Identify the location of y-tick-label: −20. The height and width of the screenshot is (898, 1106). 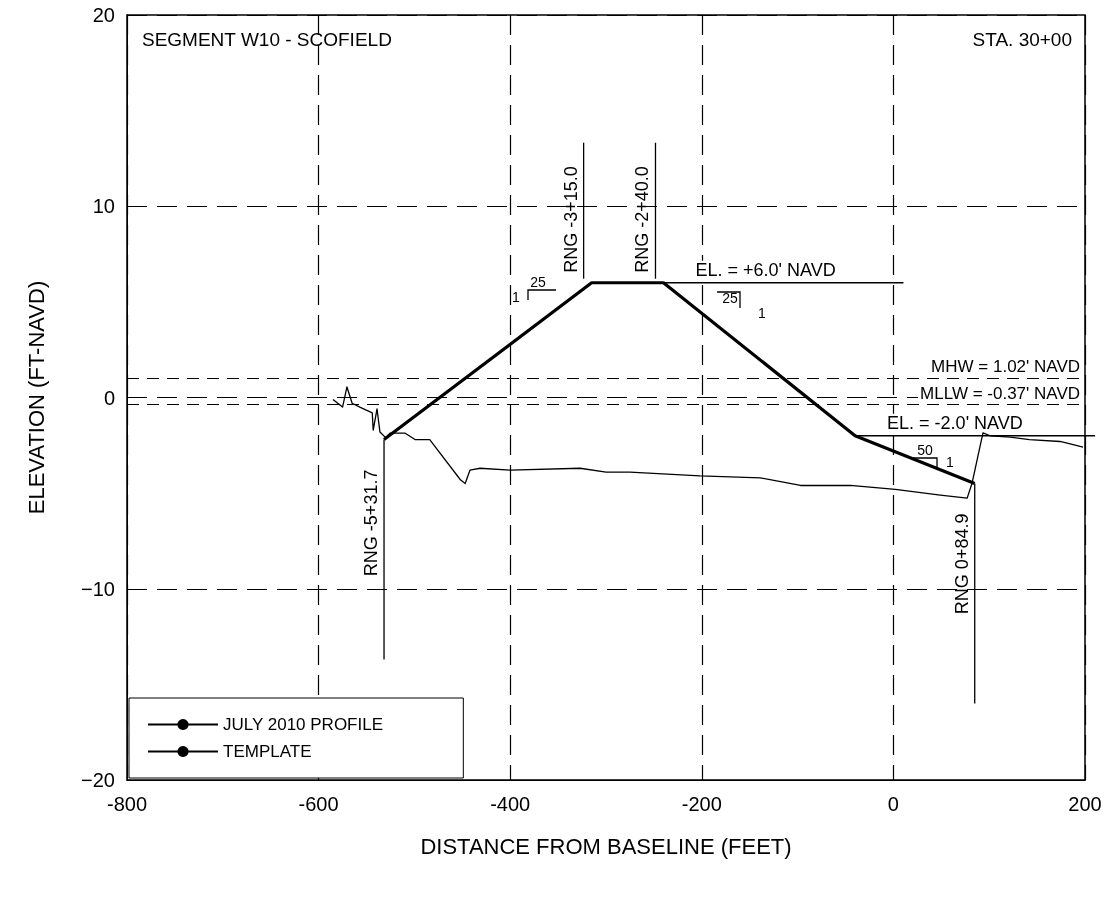
(98, 780).